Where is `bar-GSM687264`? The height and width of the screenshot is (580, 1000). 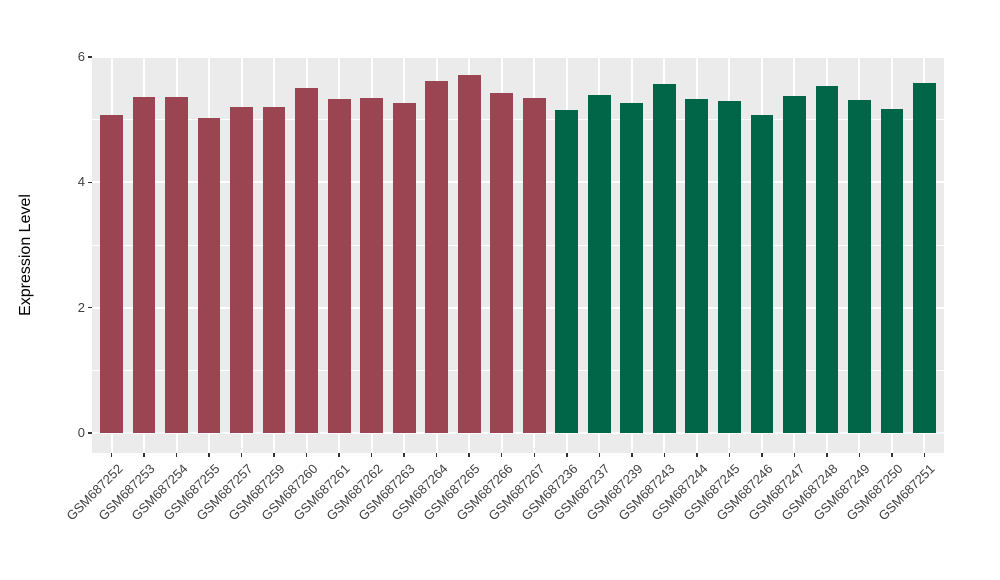
bar-GSM687264 is located at coordinates (437, 256).